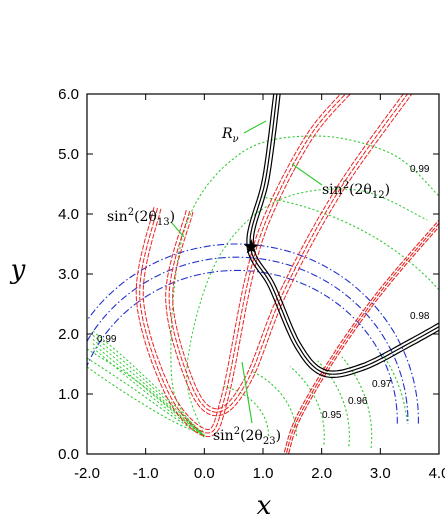 This screenshot has width=445, height=523. Describe the element at coordinates (146, 473) in the screenshot. I see `x-tick-label: -1.0` at that location.